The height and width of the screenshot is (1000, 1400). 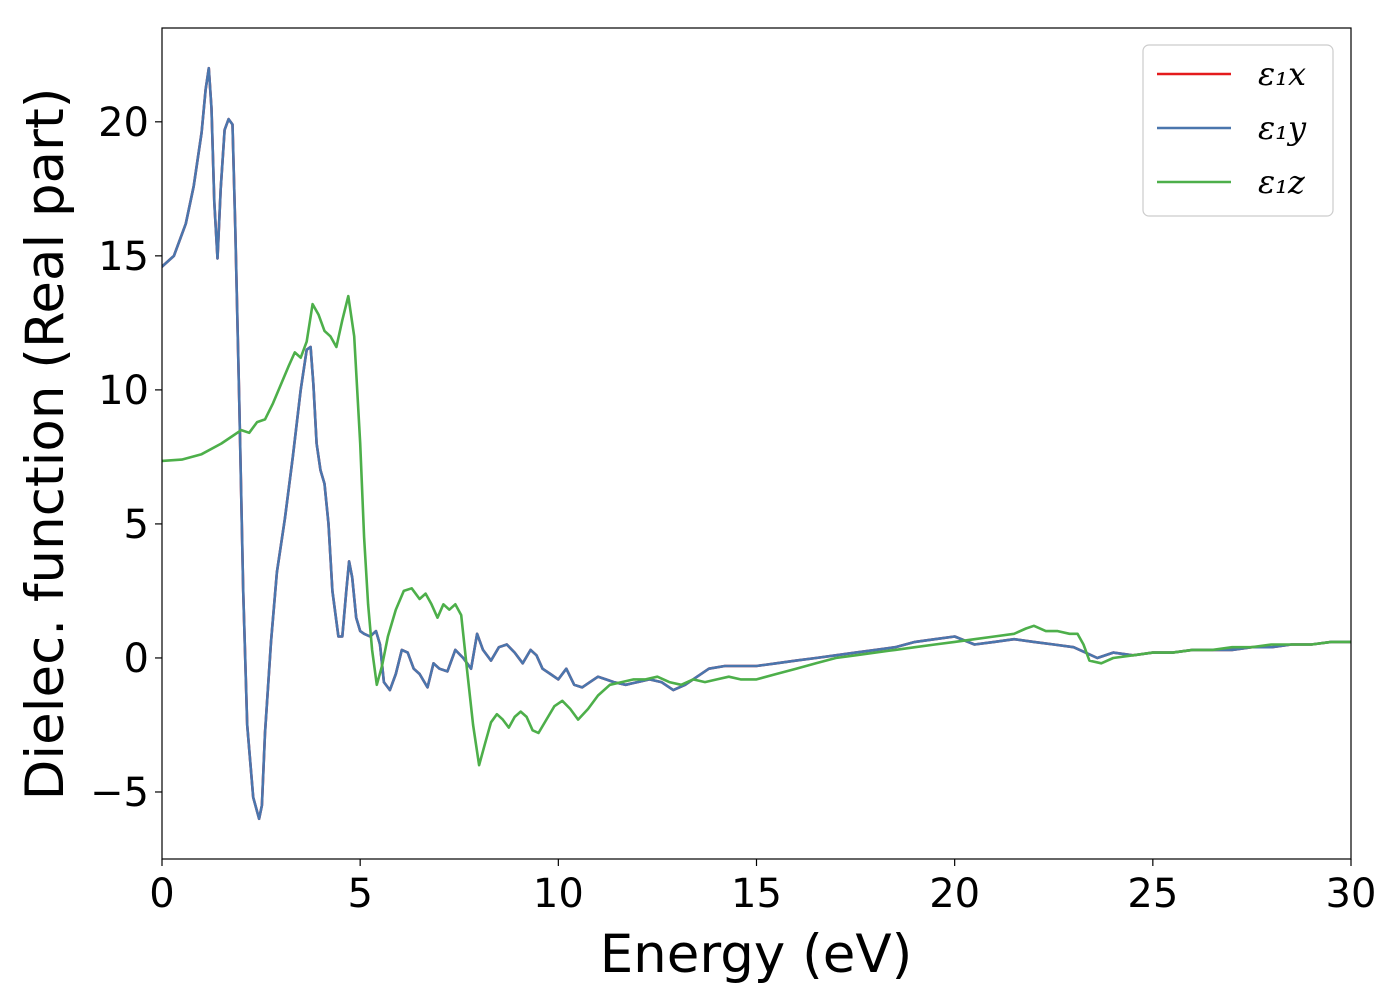 I want to click on x-tick-label: 15, so click(x=756, y=894).